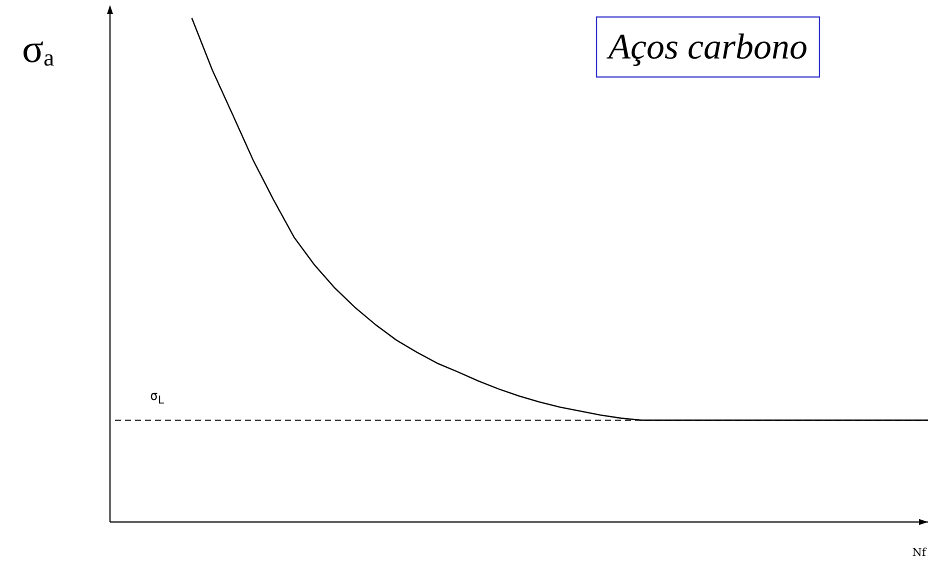 The image size is (928, 563). What do you see at coordinates (707, 46) in the screenshot?
I see `annotation: Aços carbono` at bounding box center [707, 46].